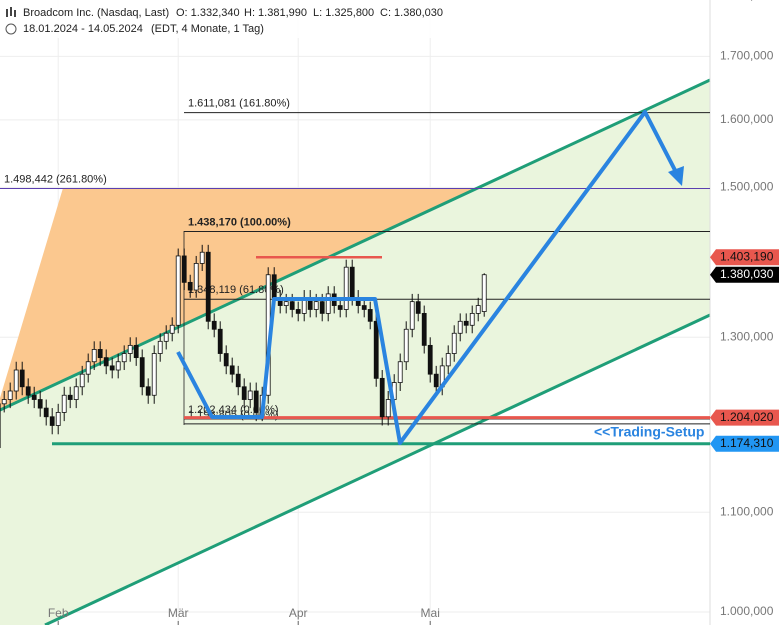  I want to click on period-note: (EDT, 4 Monate, 1 Tag), so click(207, 29).